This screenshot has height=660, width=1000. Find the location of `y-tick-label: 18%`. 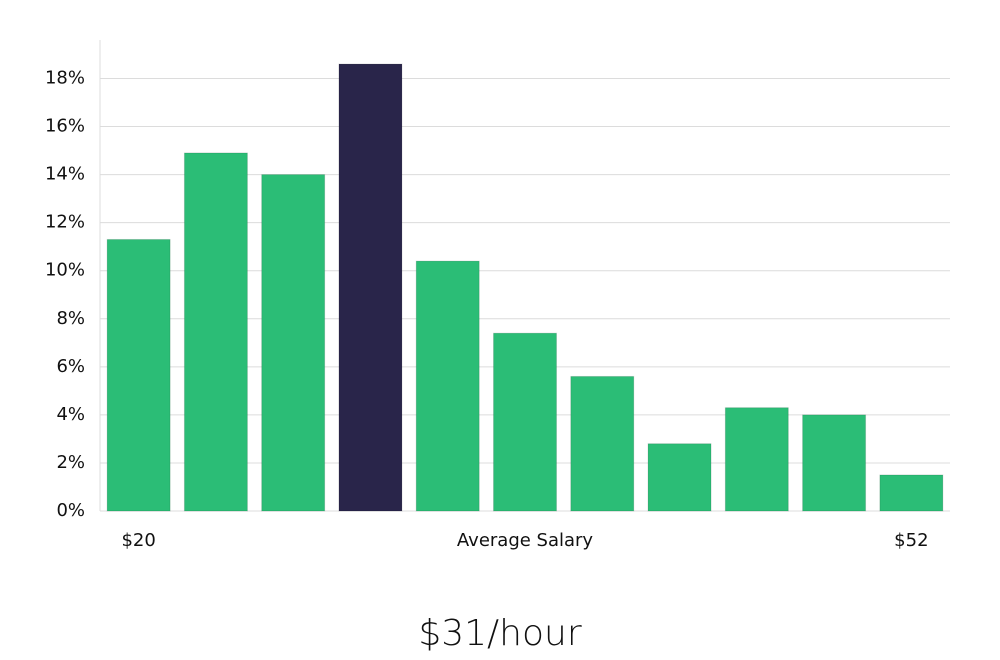

y-tick-label: 18% is located at coordinates (65, 77).